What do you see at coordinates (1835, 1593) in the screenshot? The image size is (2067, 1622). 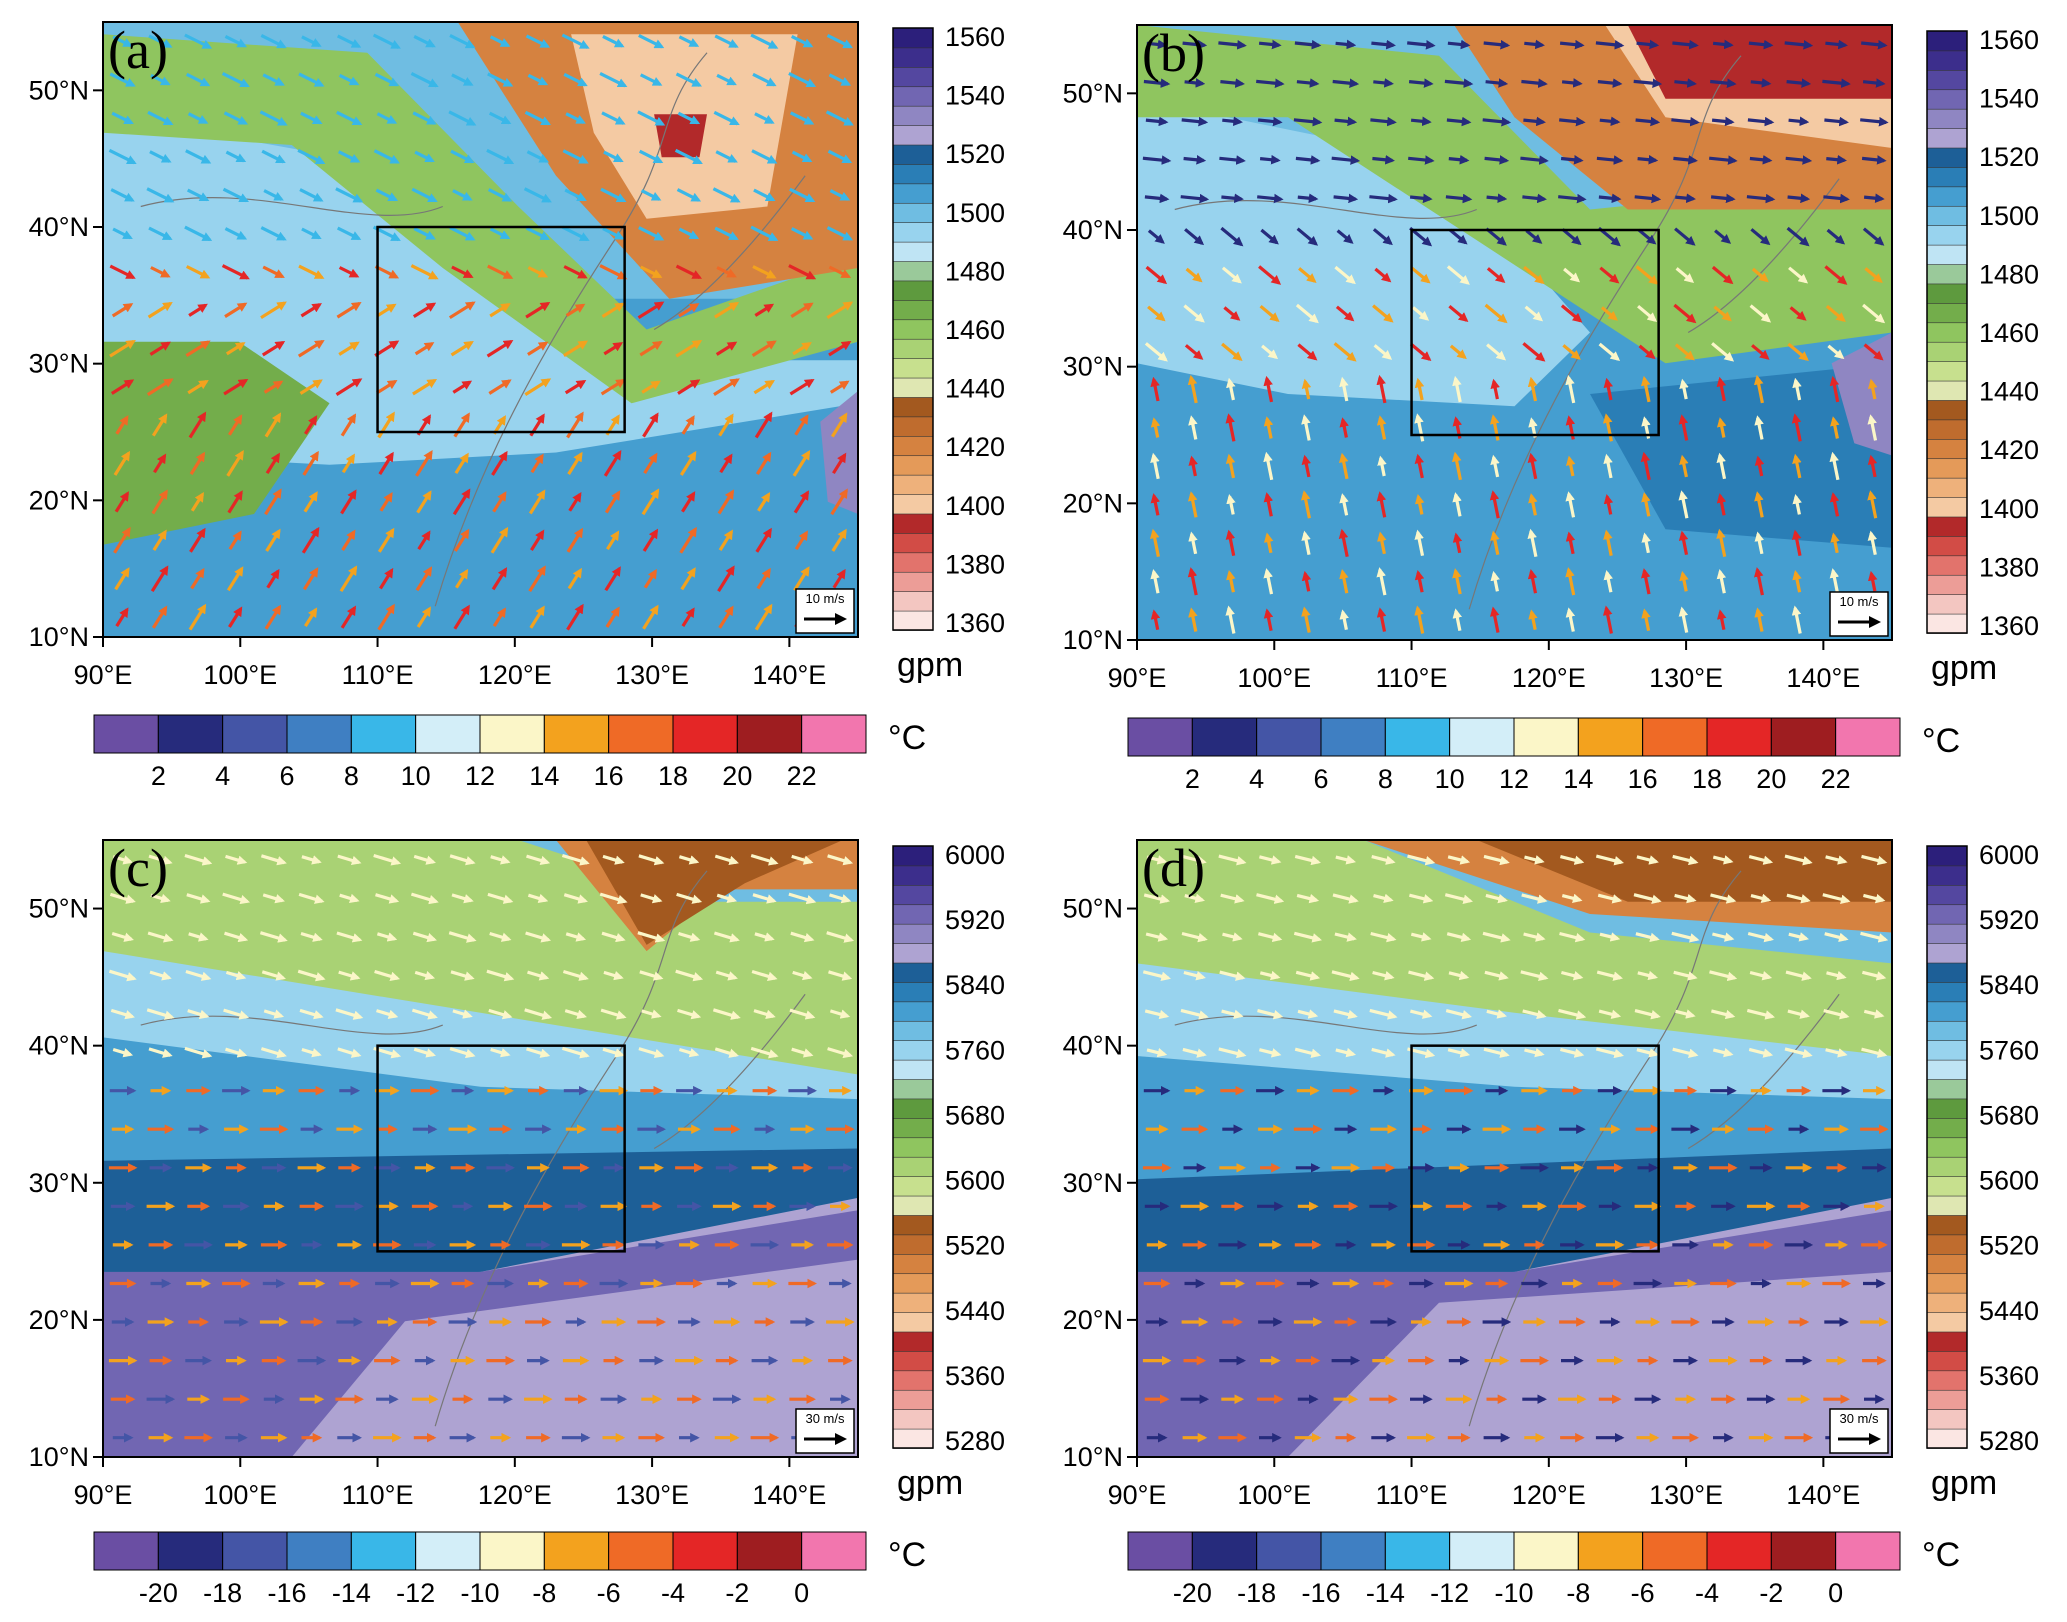 I see `temperature-colorbar-label: 0` at bounding box center [1835, 1593].